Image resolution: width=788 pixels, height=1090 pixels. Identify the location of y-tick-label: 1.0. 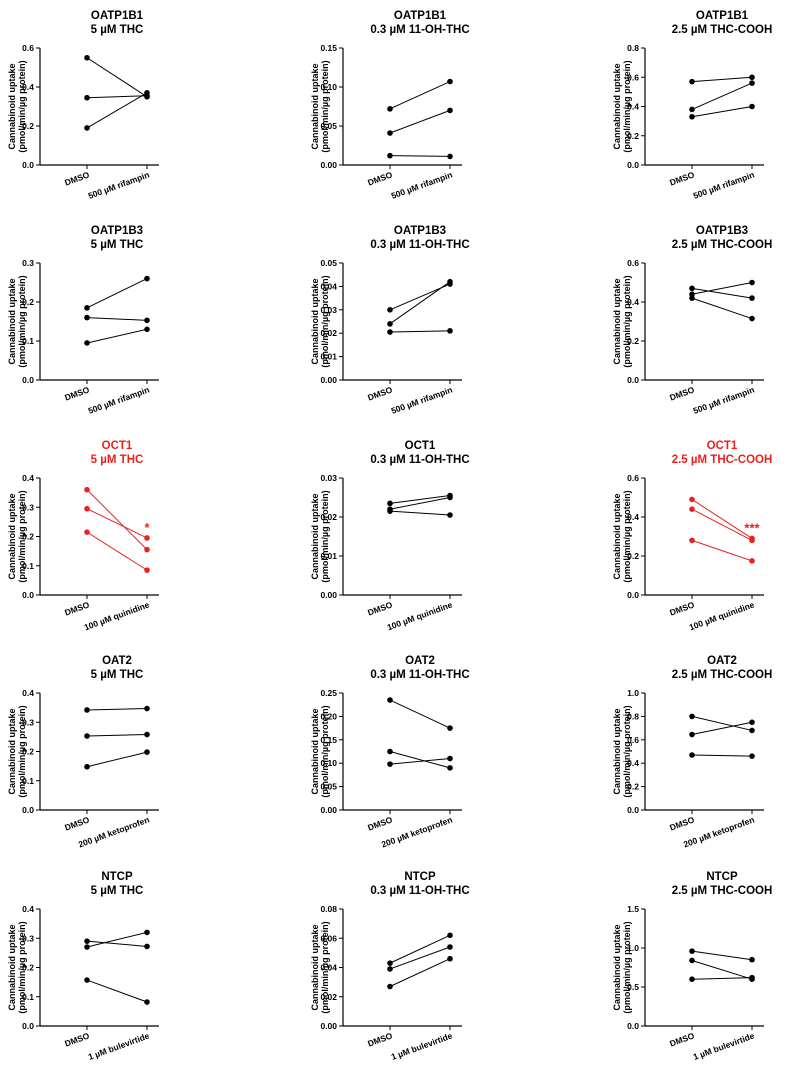
(633, 948).